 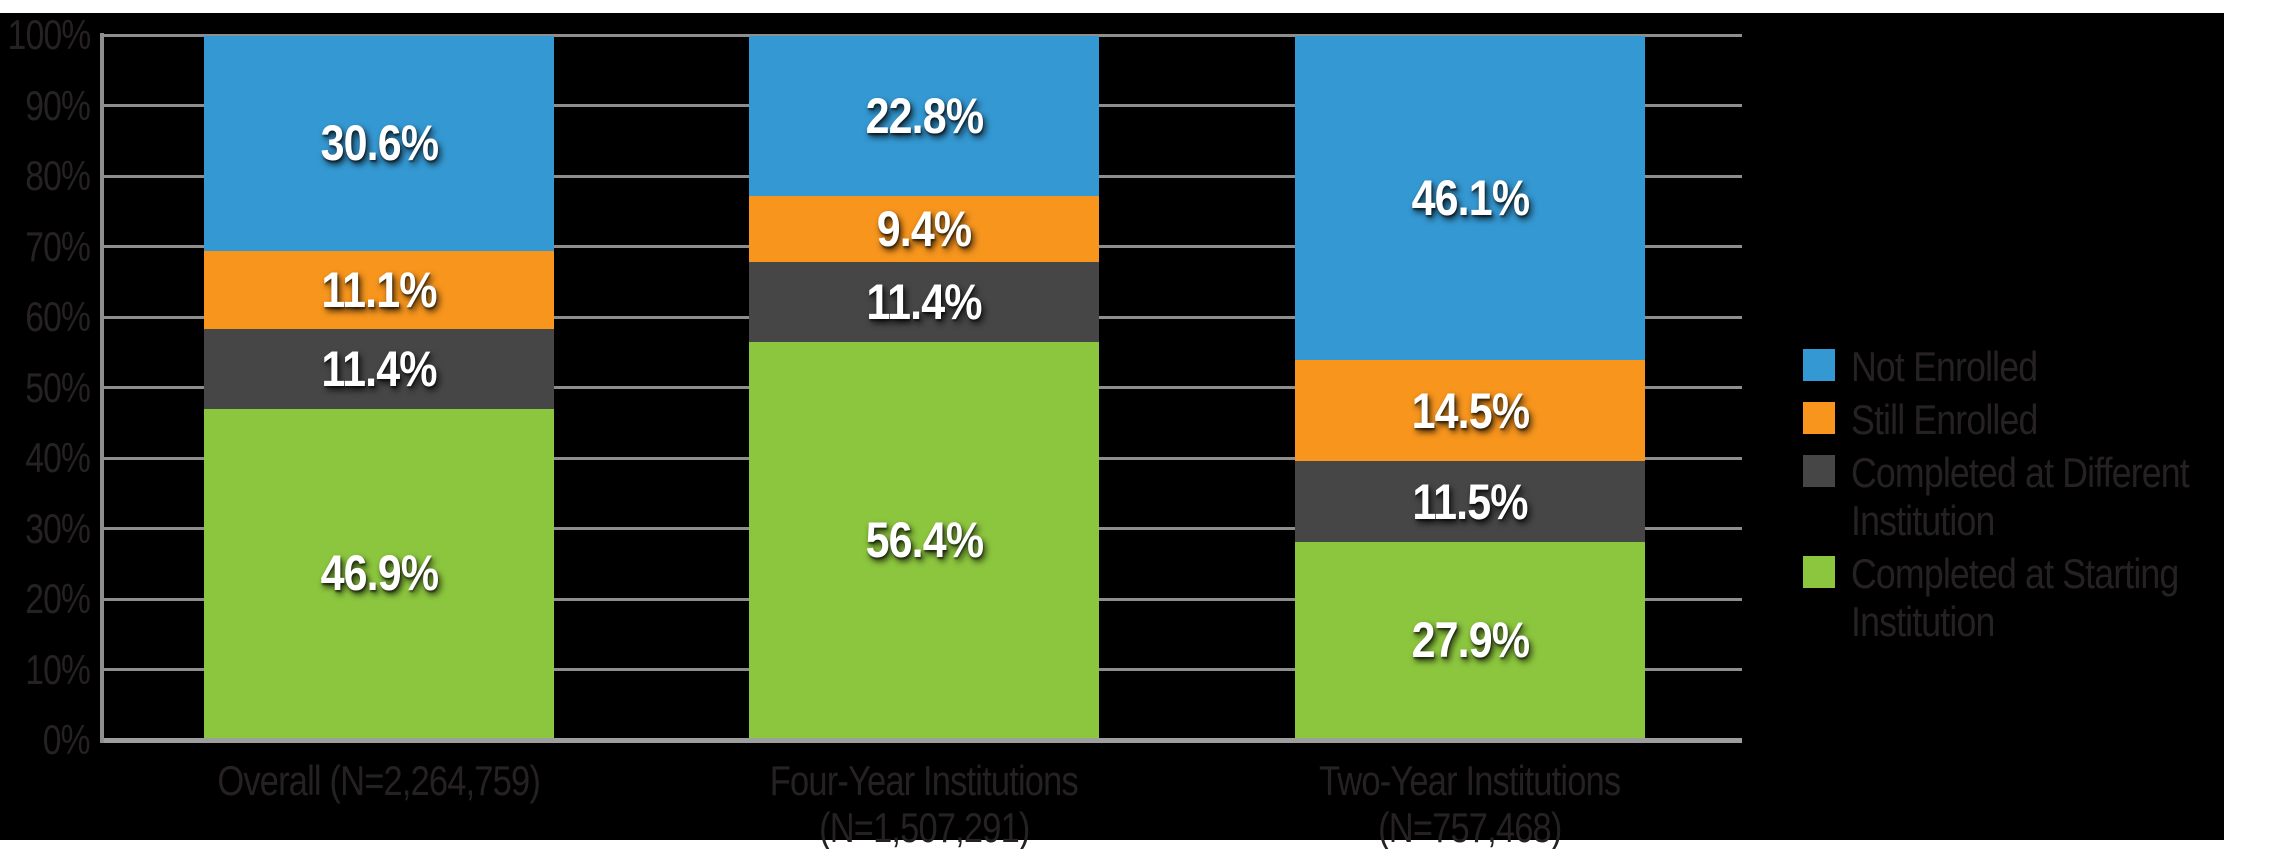 I want to click on bar-segment: 27.9%, so click(x=1470, y=640).